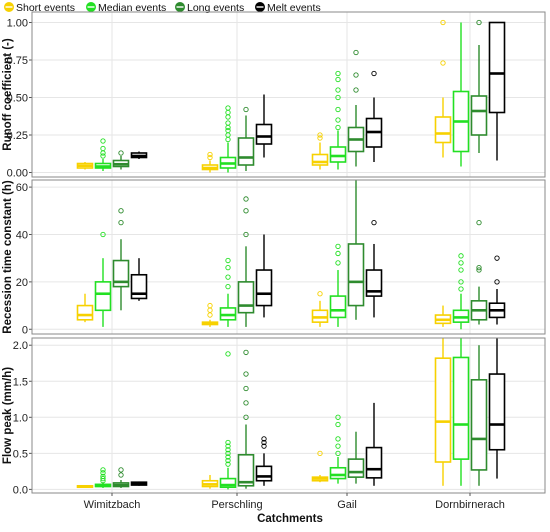 This screenshot has width=550, height=532. I want to click on y-tick-label: 0.0, so click(20, 490).